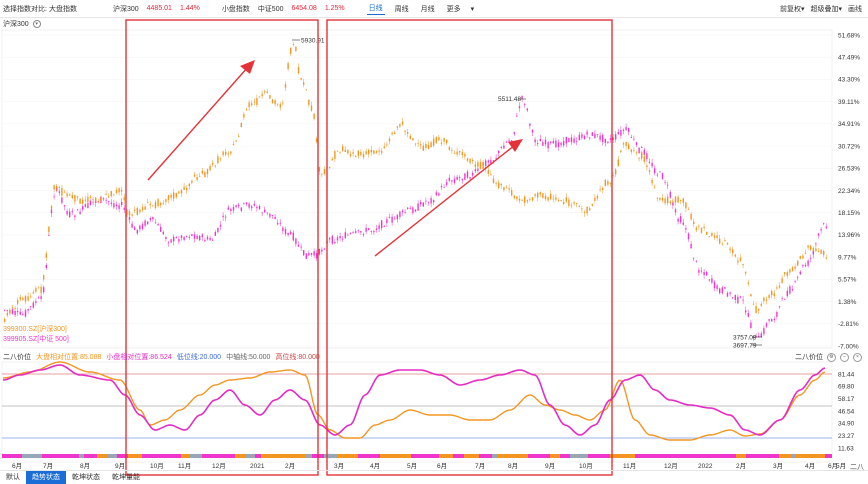  Describe the element at coordinates (792, 9) in the screenshot. I see `adjust-dropdown: 前复权▾` at that location.